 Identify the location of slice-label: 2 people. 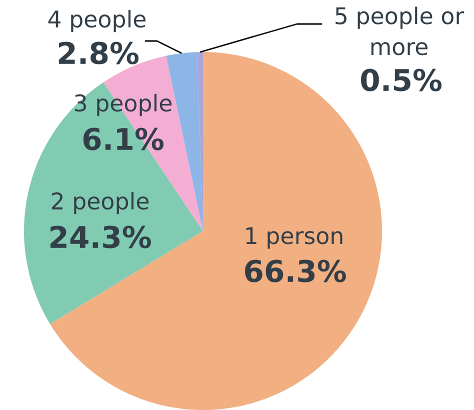
(100, 203).